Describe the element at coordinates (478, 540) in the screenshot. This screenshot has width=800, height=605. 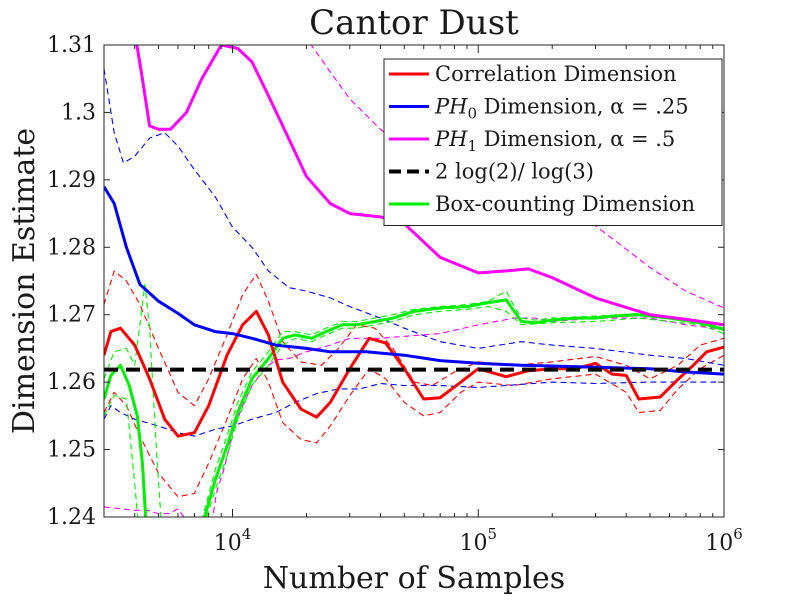
I see `x-tick-label: 10⁵` at that location.